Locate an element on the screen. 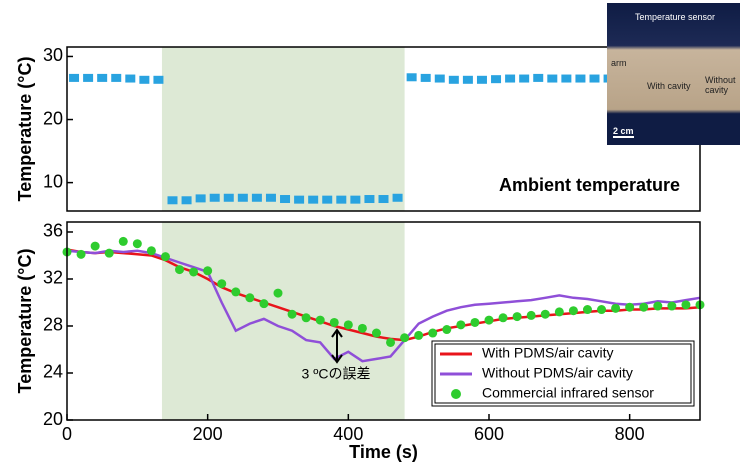 This screenshot has height=464, width=740. legend-box-inner is located at coordinates (563, 373).